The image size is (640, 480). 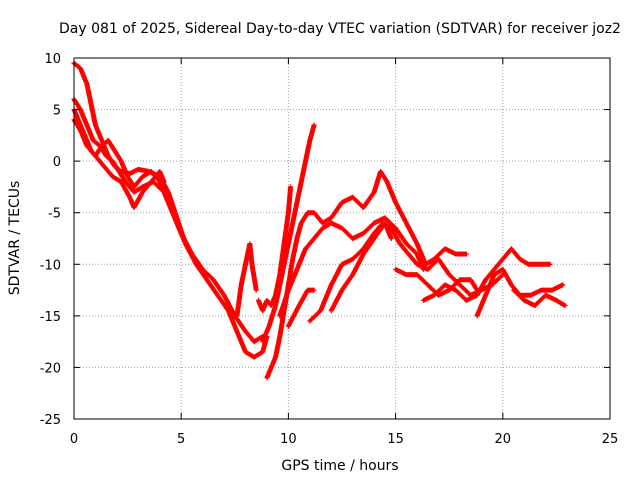 What do you see at coordinates (181, 439) in the screenshot?
I see `x-tick-label: 5` at bounding box center [181, 439].